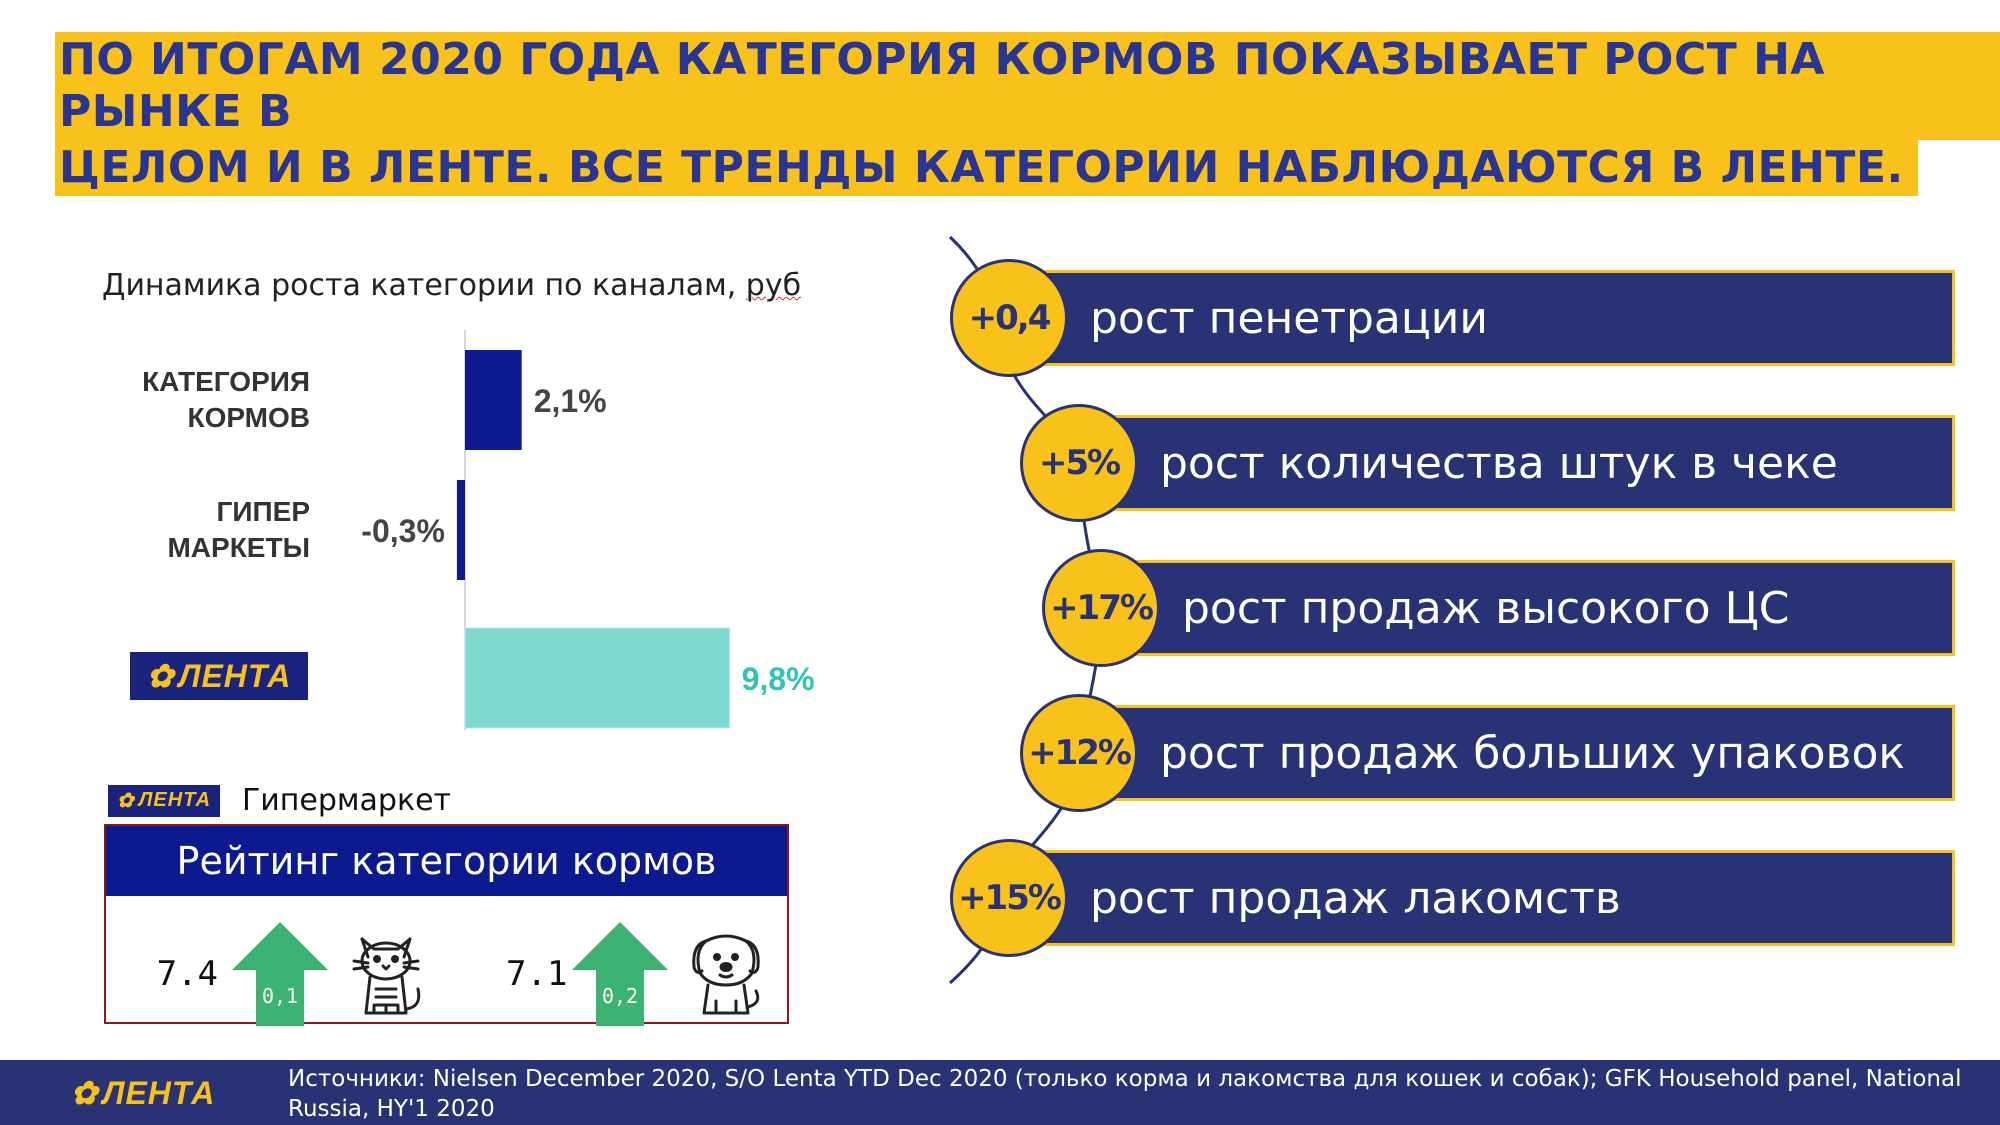 This screenshot has width=2000, height=1125. What do you see at coordinates (1079, 753) in the screenshot?
I see `metric-value-badge: +12%` at bounding box center [1079, 753].